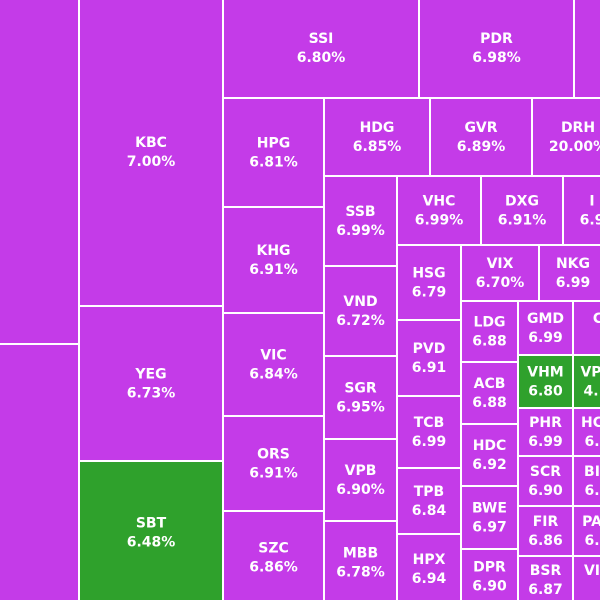  I want to click on change: 6.48%, so click(151, 543).